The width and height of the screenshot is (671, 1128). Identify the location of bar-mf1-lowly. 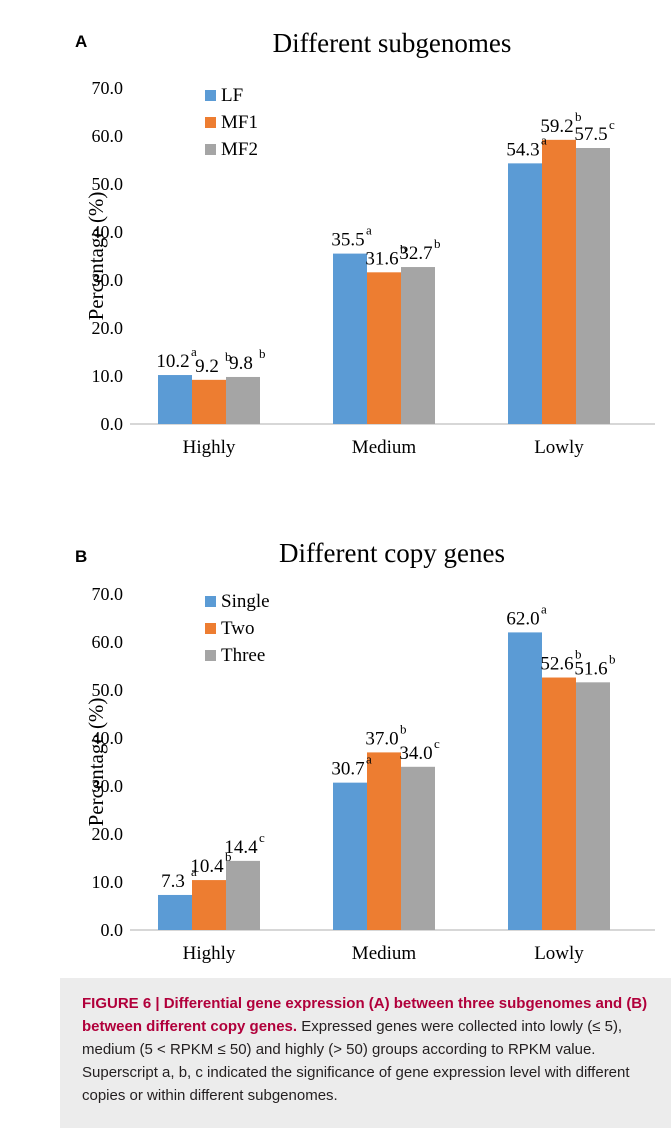
(559, 281).